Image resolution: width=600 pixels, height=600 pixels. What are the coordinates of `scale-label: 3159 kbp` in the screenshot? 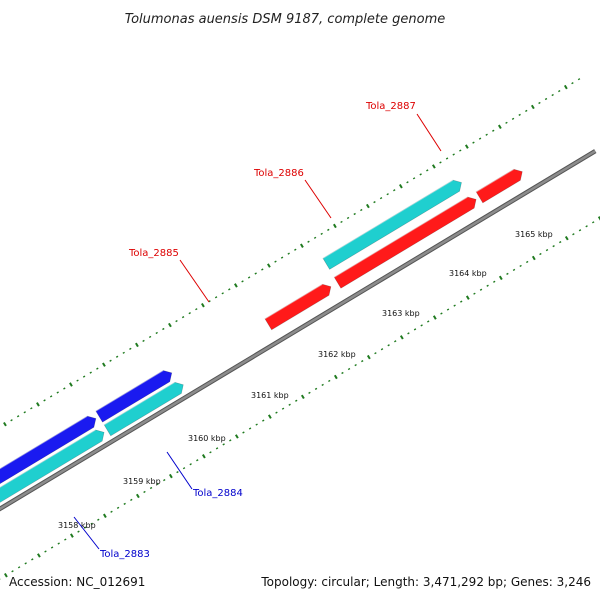 It's located at (142, 481).